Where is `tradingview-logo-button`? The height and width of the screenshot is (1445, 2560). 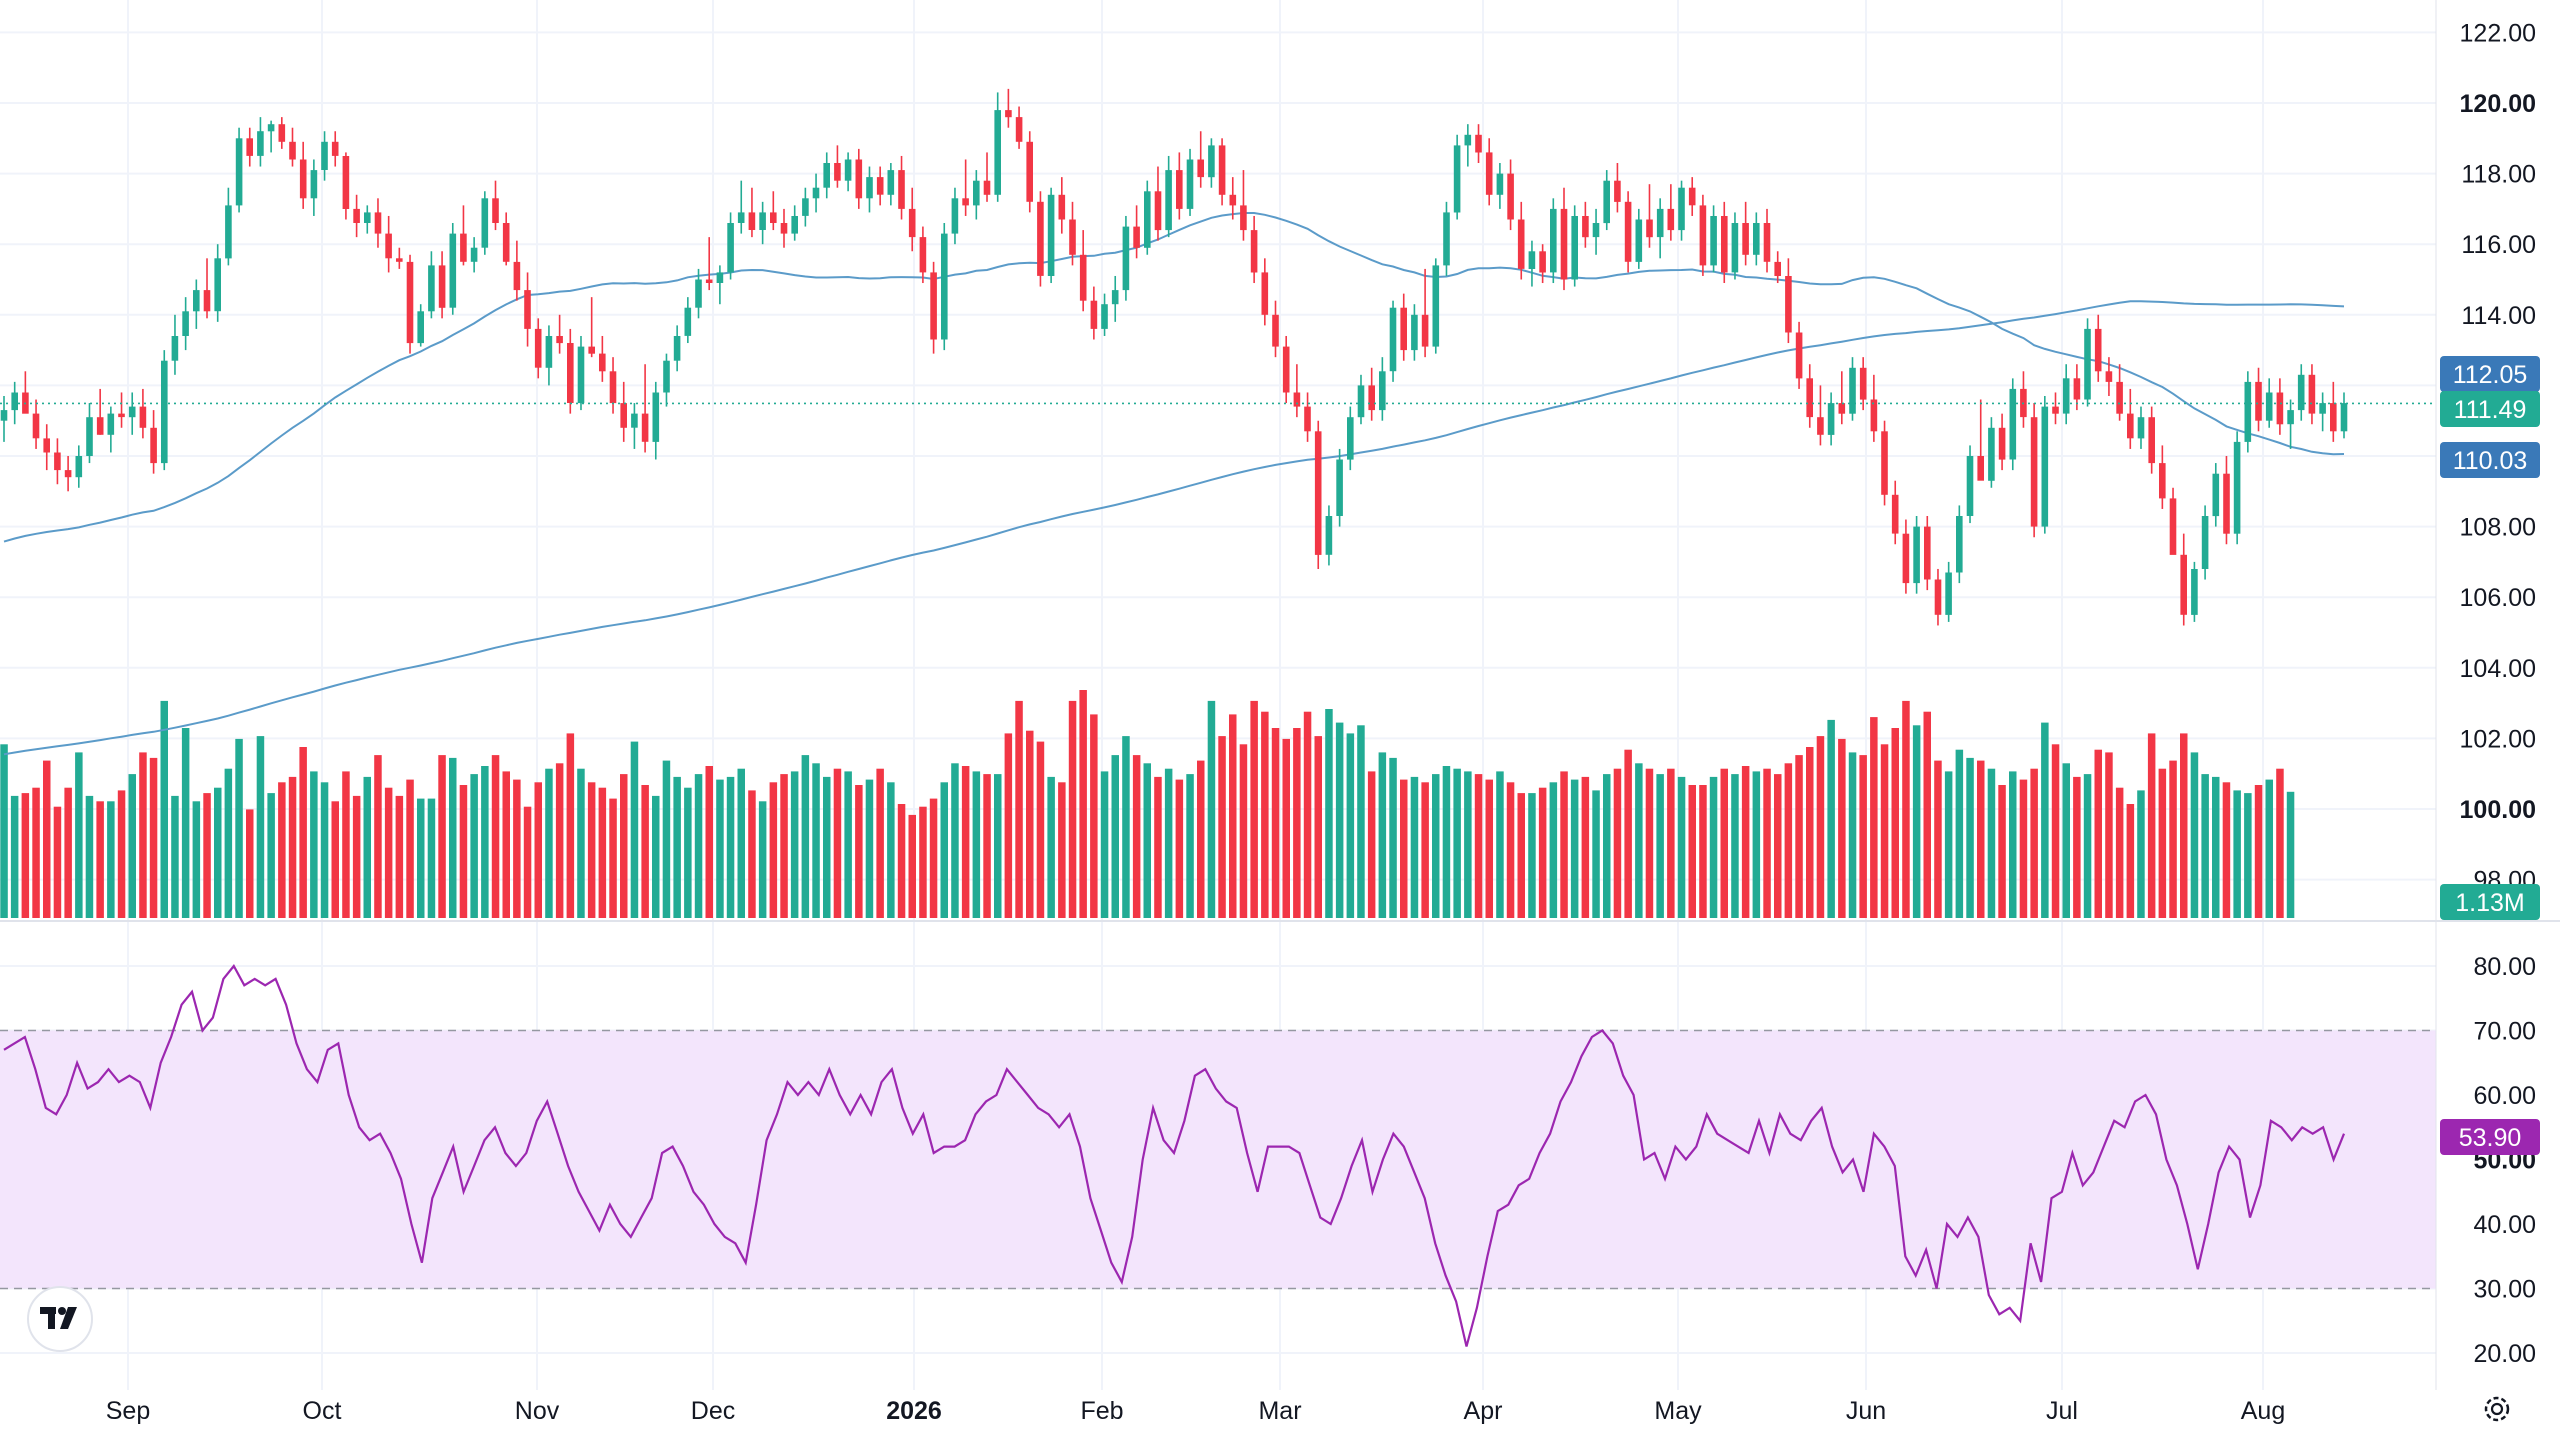
tradingview-logo-button is located at coordinates (60, 1319).